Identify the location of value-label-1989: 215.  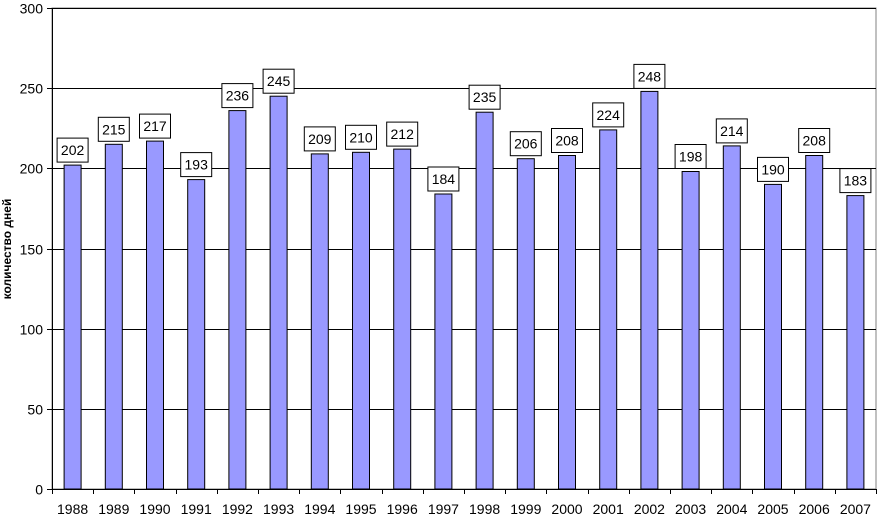
(114, 129).